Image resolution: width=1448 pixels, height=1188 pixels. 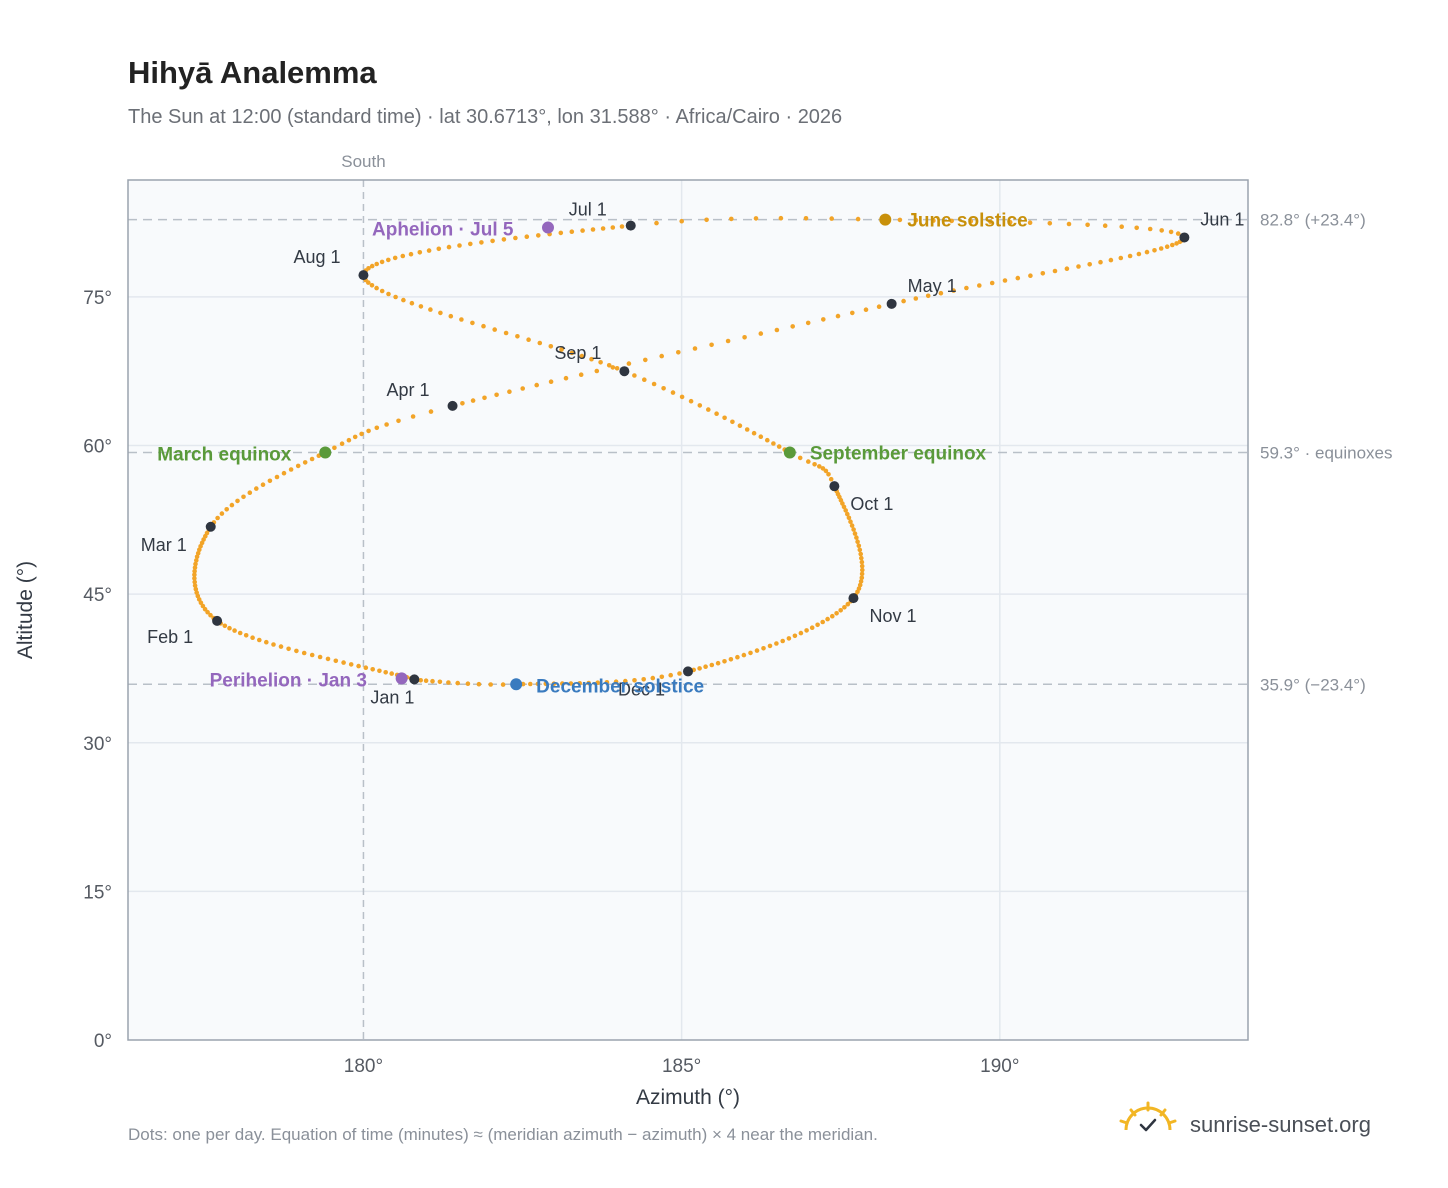 I want to click on month-label: Dec 1, so click(x=641, y=689).